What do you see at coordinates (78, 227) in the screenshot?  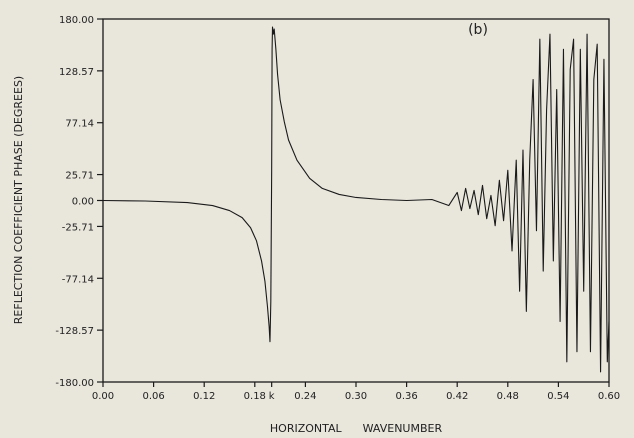 I see `y-tick-label: -25.71` at bounding box center [78, 227].